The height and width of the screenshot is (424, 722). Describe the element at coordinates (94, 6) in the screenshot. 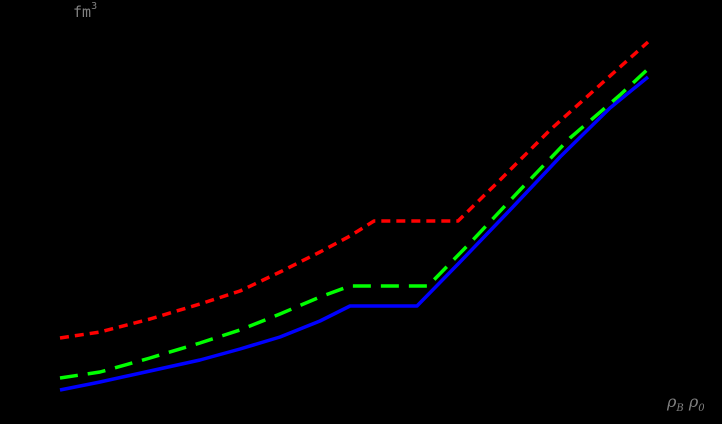

I see `y-unit-exponent: 3` at that location.